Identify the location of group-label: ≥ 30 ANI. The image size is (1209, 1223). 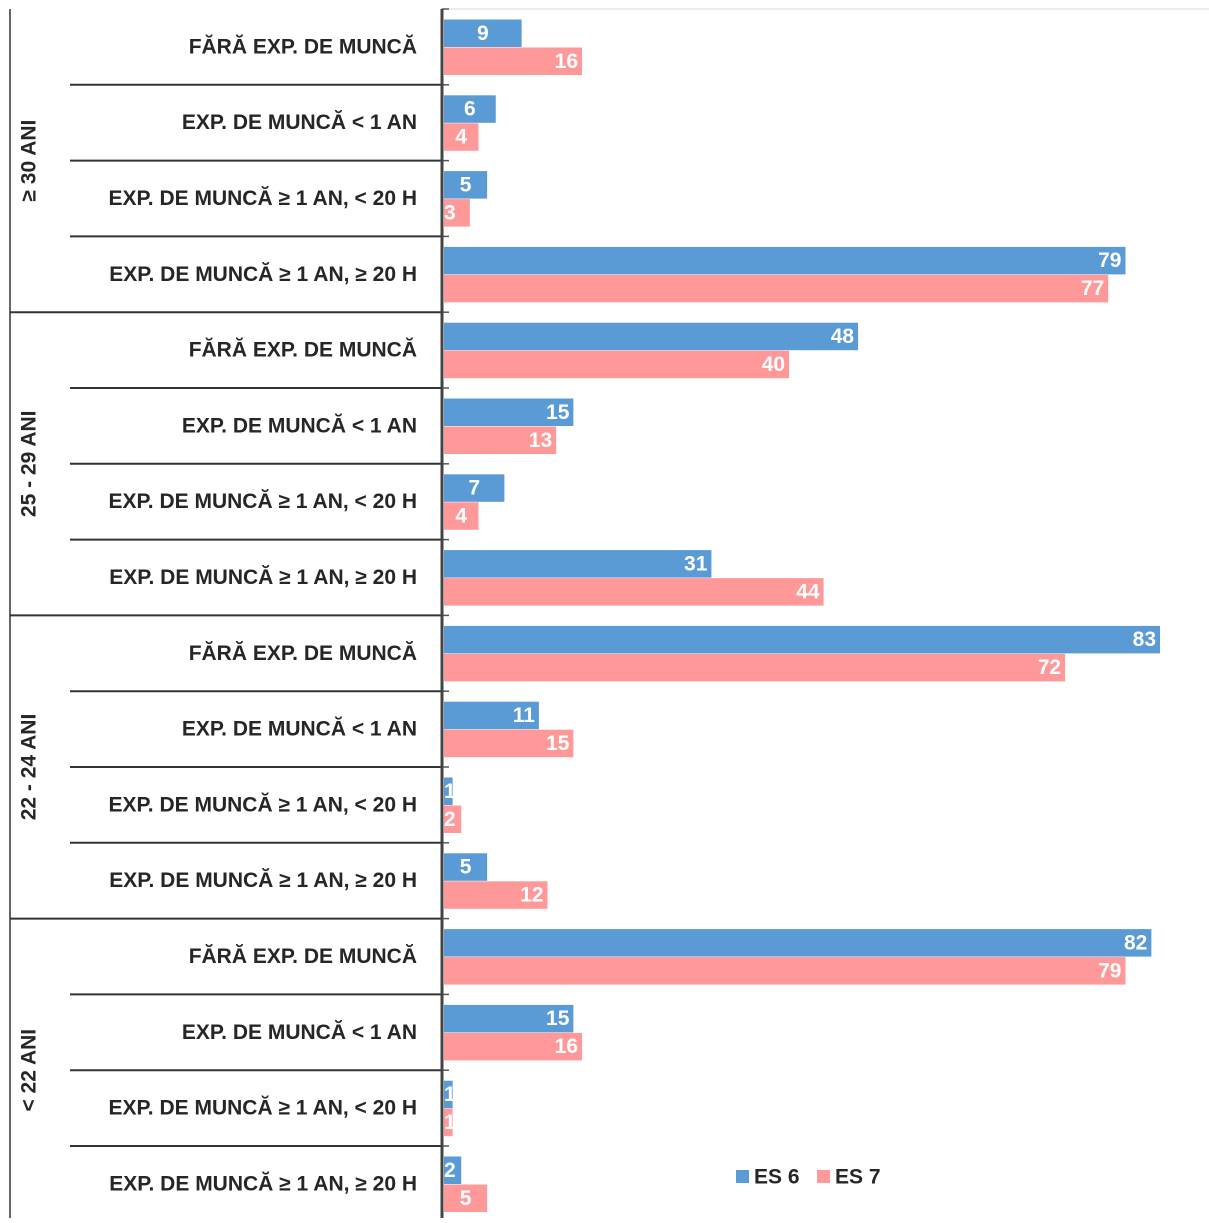
(29, 161).